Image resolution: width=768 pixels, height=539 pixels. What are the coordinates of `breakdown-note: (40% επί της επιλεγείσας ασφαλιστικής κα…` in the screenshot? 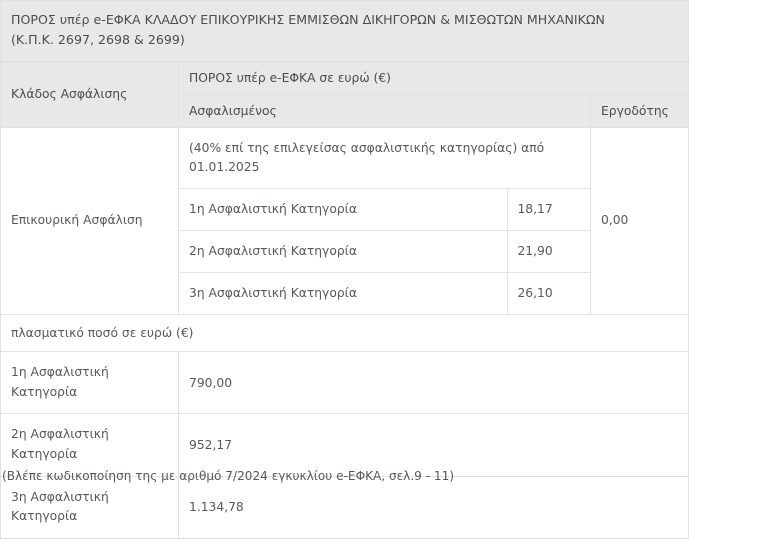 It's located at (384, 158).